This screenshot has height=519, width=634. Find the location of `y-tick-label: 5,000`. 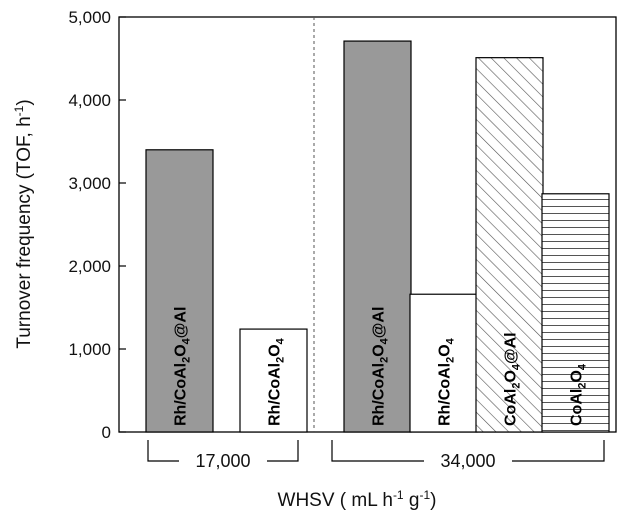

y-tick-label: 5,000 is located at coordinates (89, 17).